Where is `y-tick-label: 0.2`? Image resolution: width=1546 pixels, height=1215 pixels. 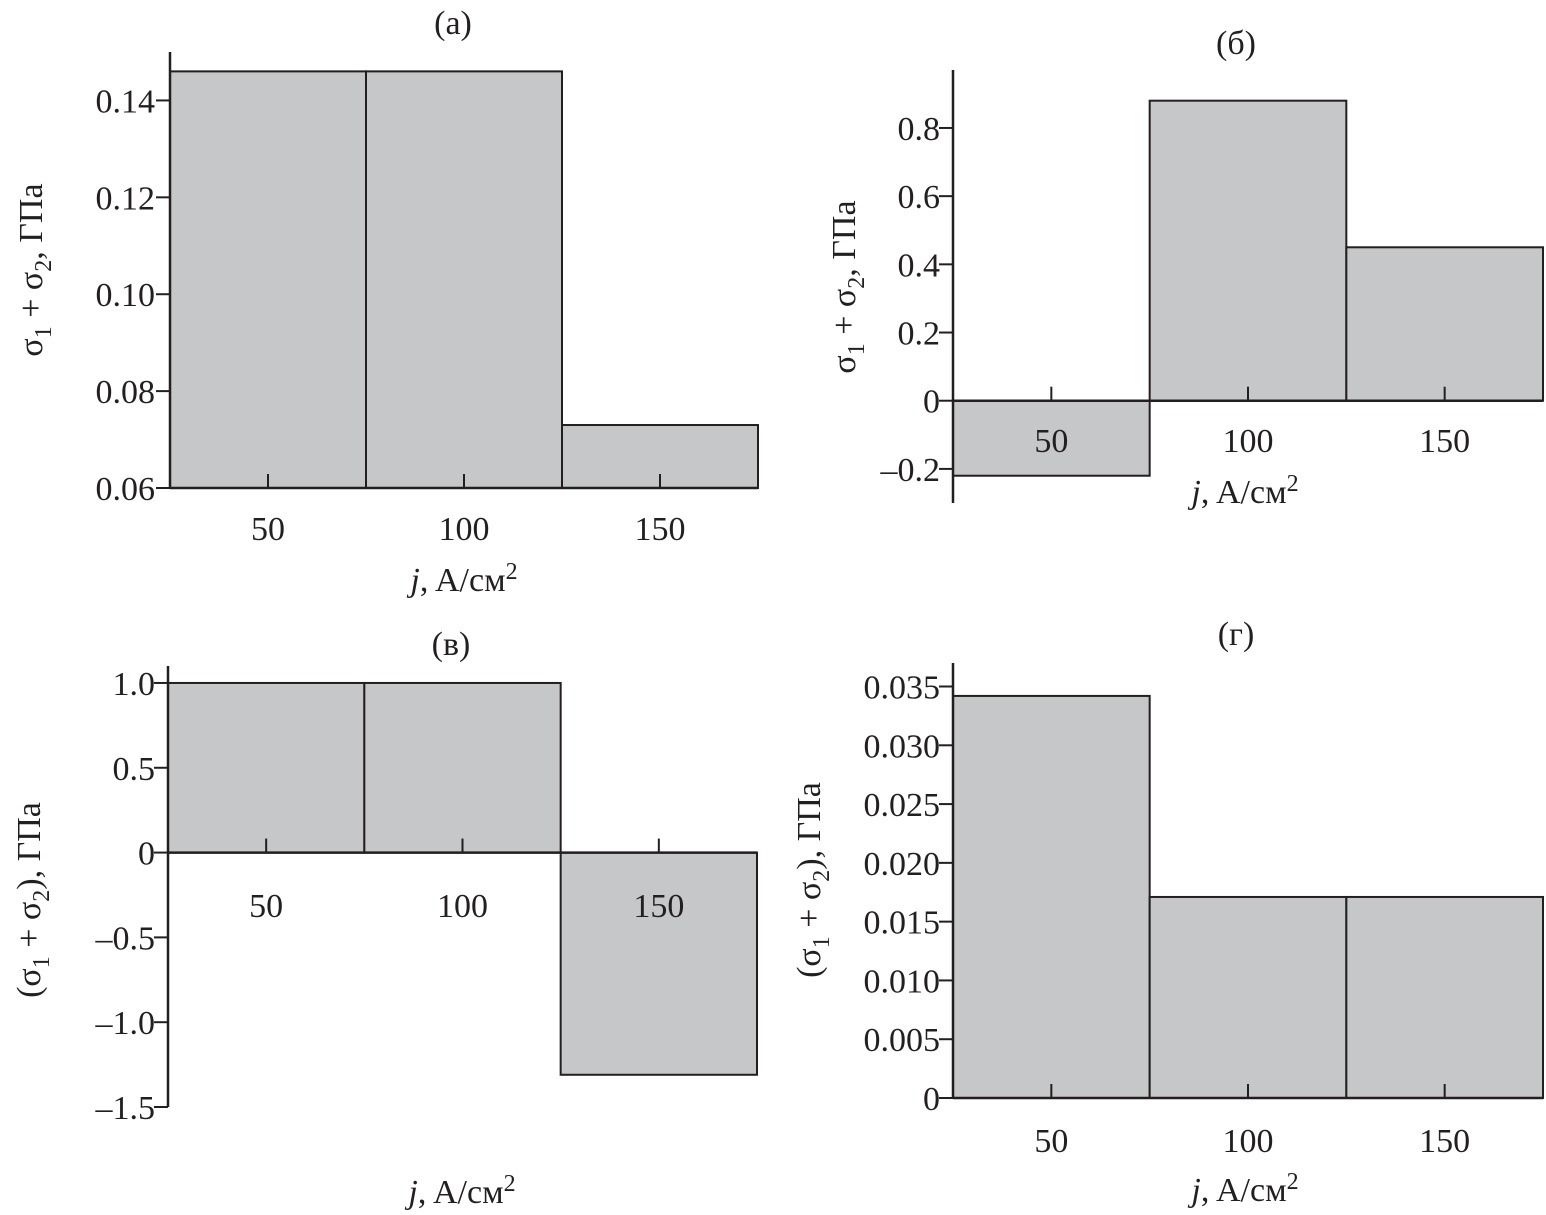
y-tick-label: 0.2 is located at coordinates (919, 334).